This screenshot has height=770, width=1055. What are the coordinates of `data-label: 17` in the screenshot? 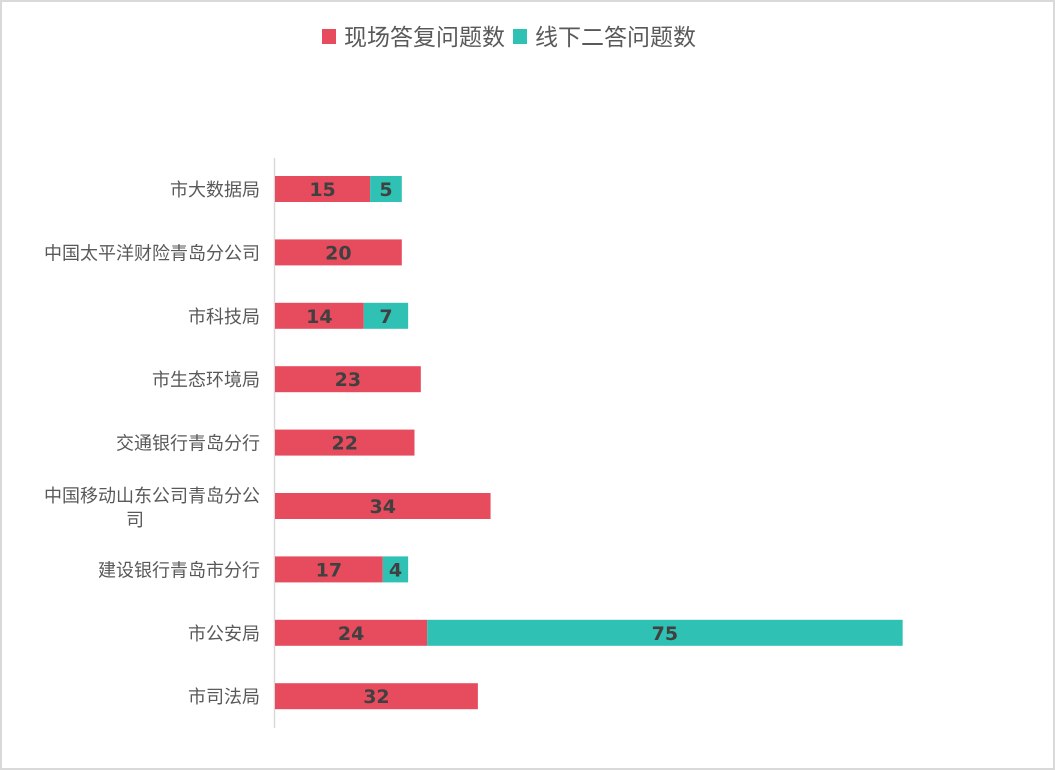 It's located at (329, 570).